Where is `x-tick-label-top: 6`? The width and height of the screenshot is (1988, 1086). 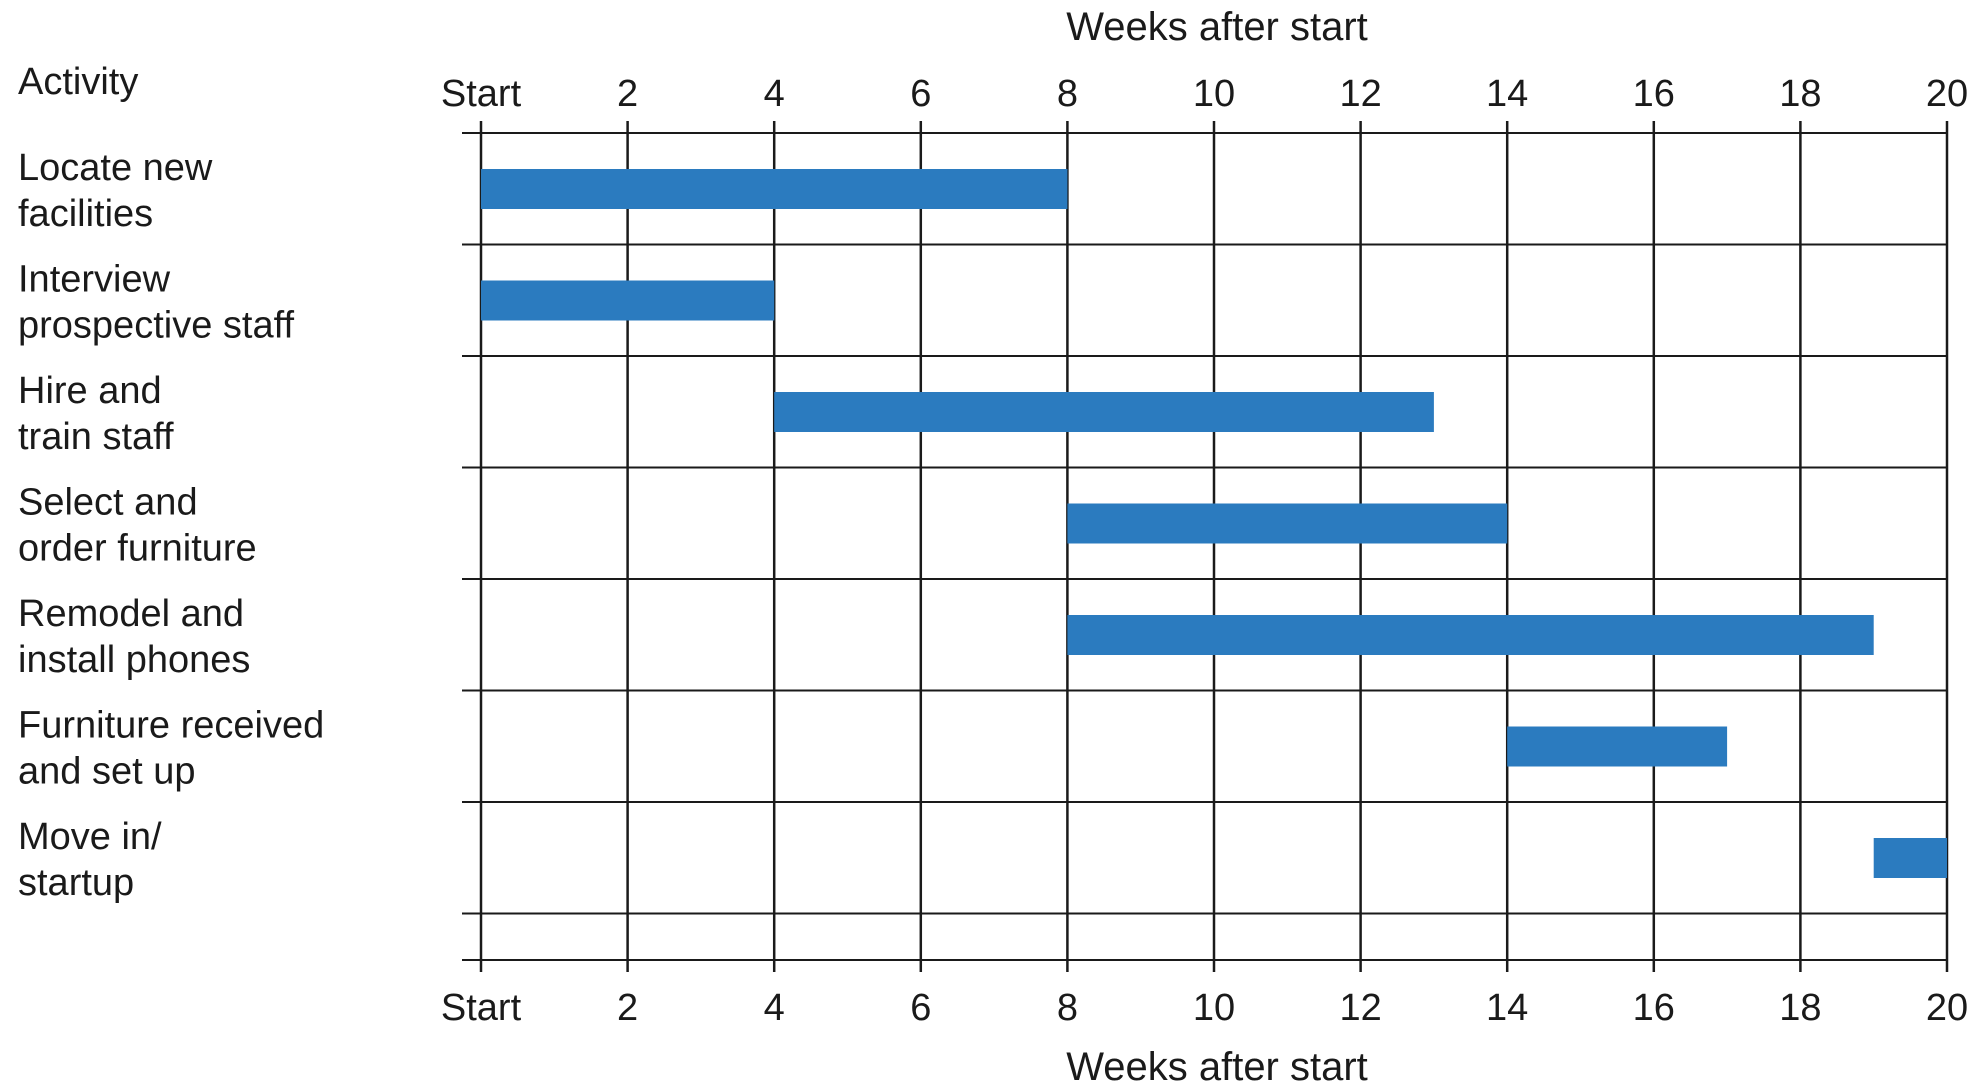
x-tick-label-top: 6 is located at coordinates (920, 94).